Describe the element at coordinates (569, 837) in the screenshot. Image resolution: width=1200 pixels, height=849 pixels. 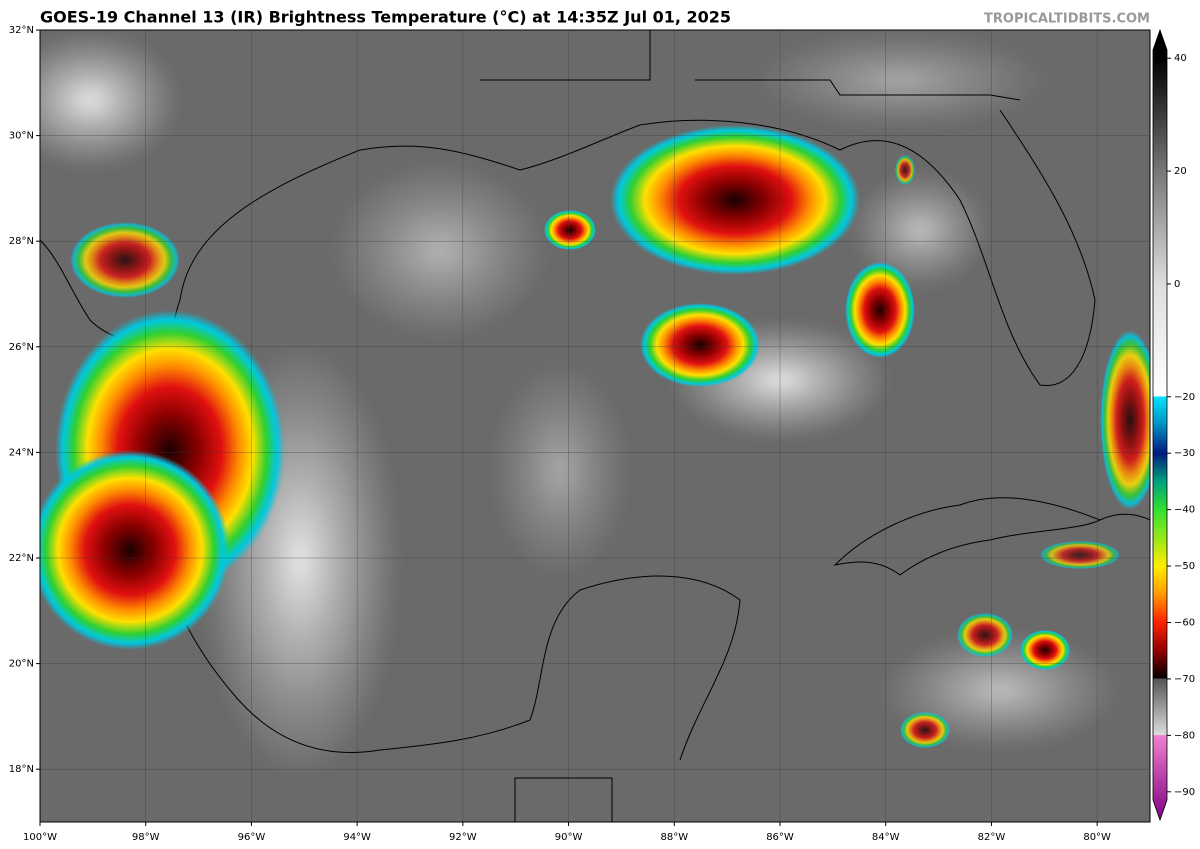
I see `lon-label: 90°W` at that location.